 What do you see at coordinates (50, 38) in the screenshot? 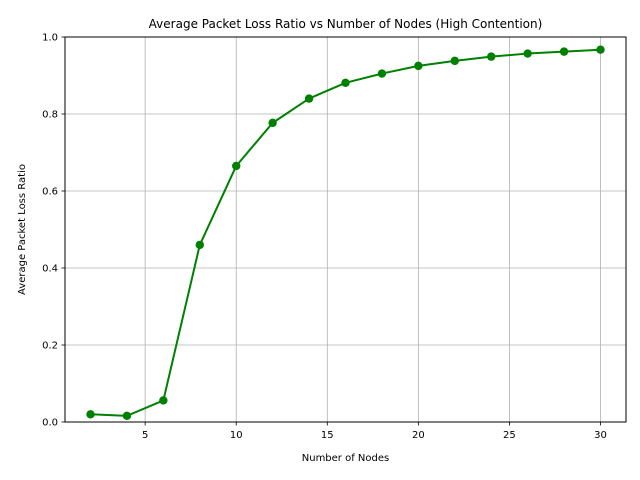
I see `y-tick-label: 1.0` at bounding box center [50, 38].